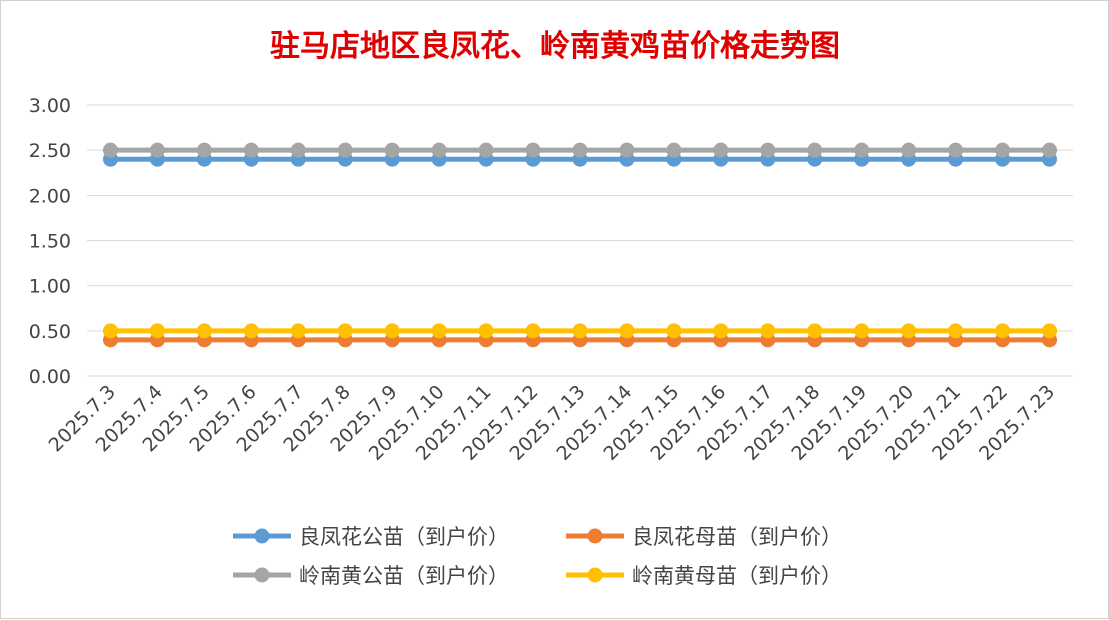  I want to click on legend-label: 岭南黄公苗（到户价）, so click(404, 576).